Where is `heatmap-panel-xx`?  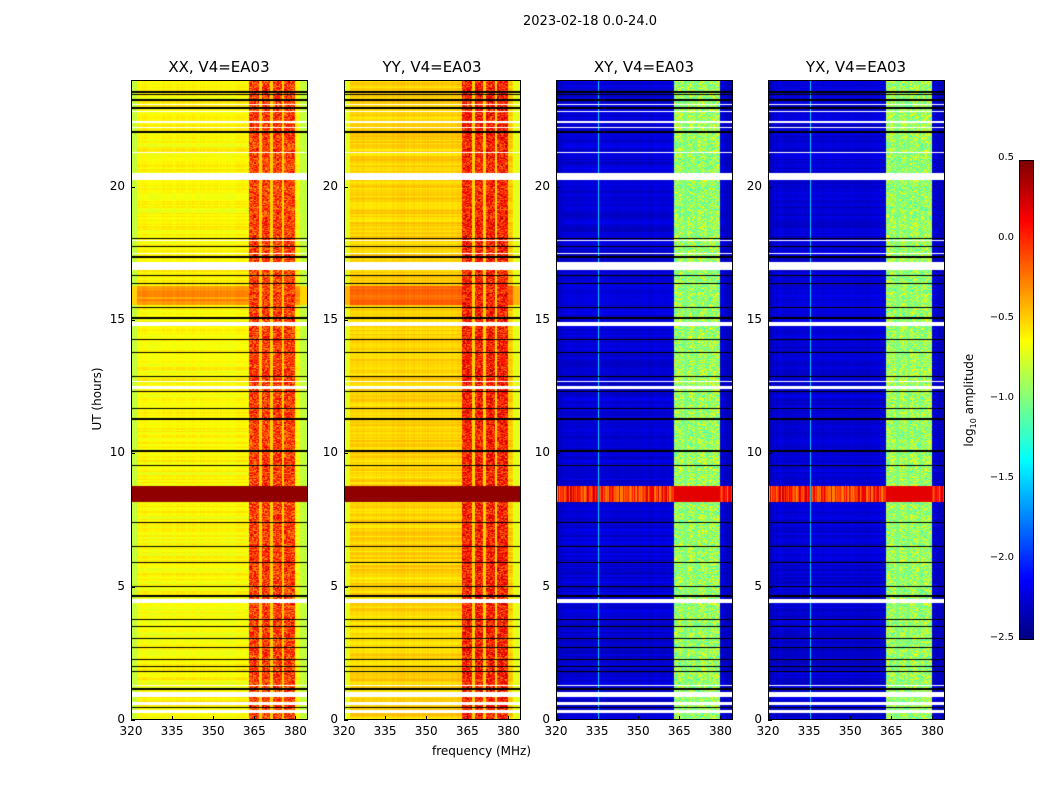 heatmap-panel-xx is located at coordinates (219, 400).